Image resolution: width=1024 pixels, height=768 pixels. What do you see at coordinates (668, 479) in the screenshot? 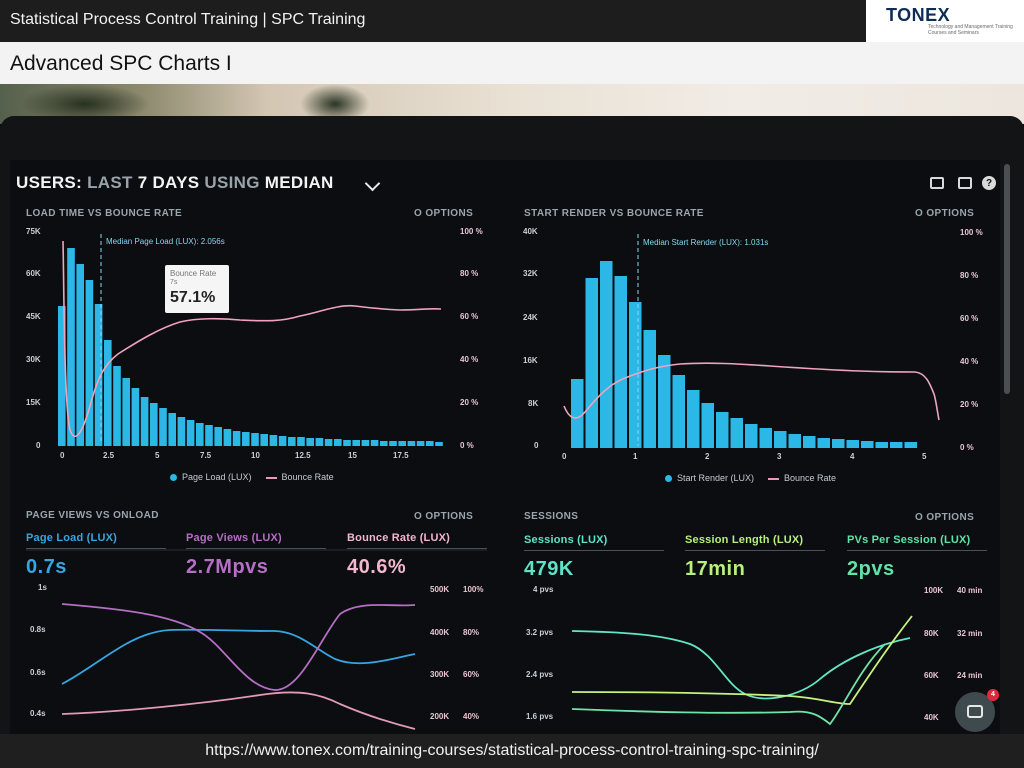
I see `legend-swatch-bars` at bounding box center [668, 479].